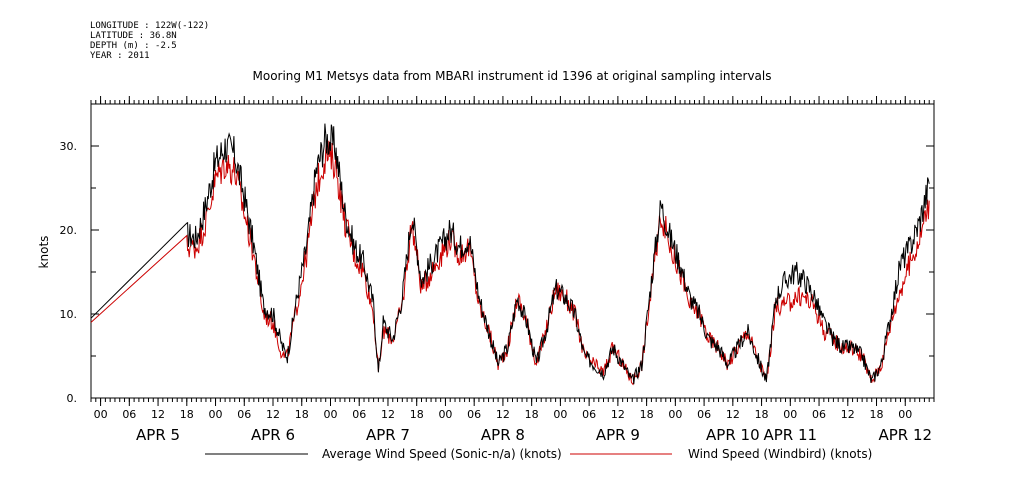  What do you see at coordinates (273, 435) in the screenshot?
I see `x-day-label: APR 6` at bounding box center [273, 435].